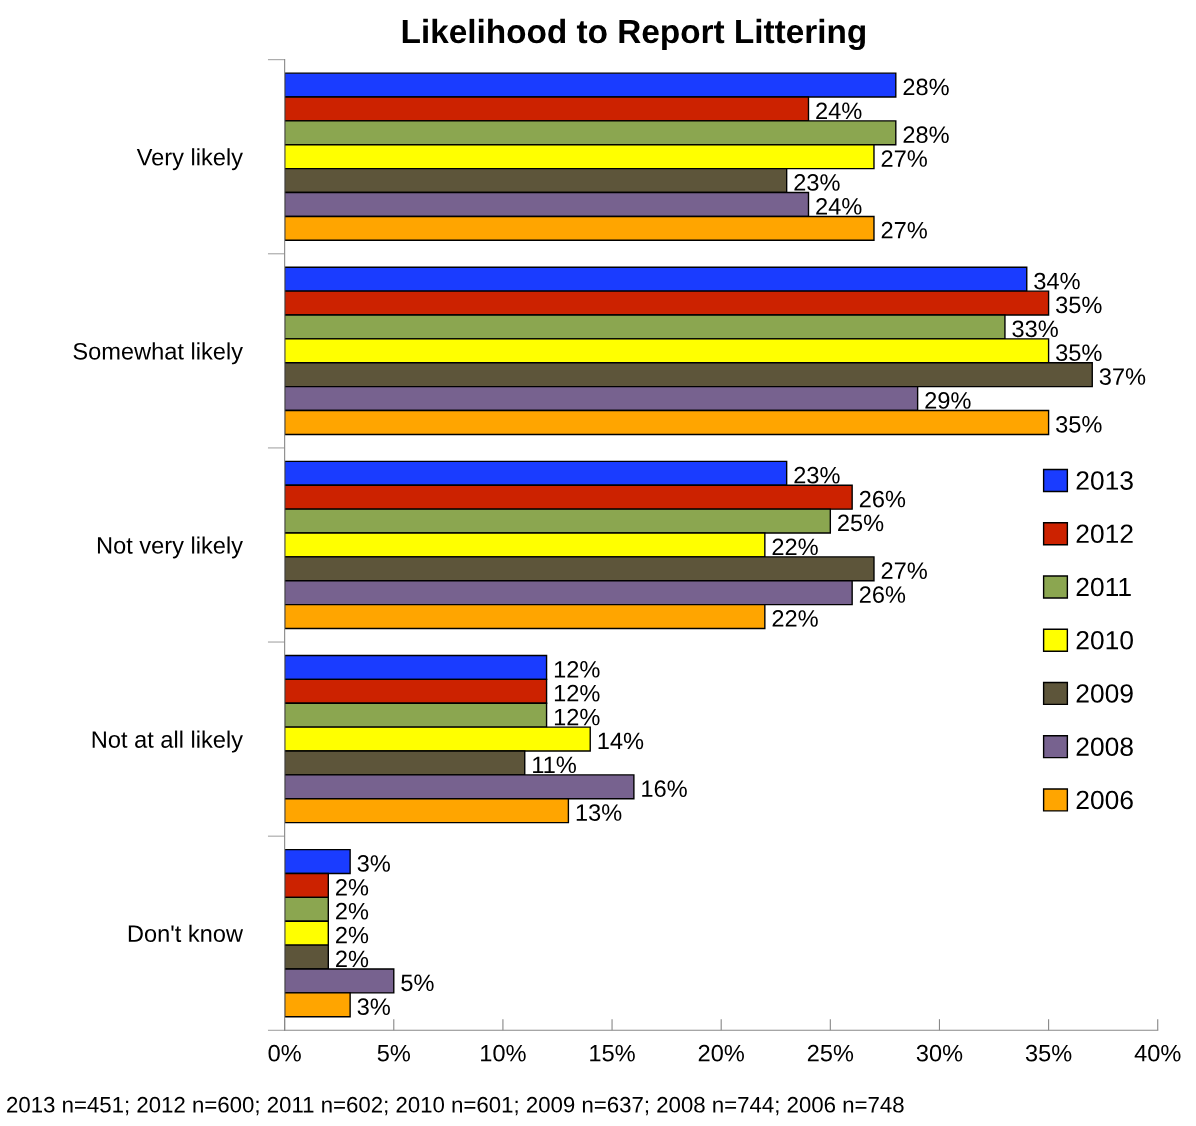  I want to click on data-label: 5%, so click(417, 983).